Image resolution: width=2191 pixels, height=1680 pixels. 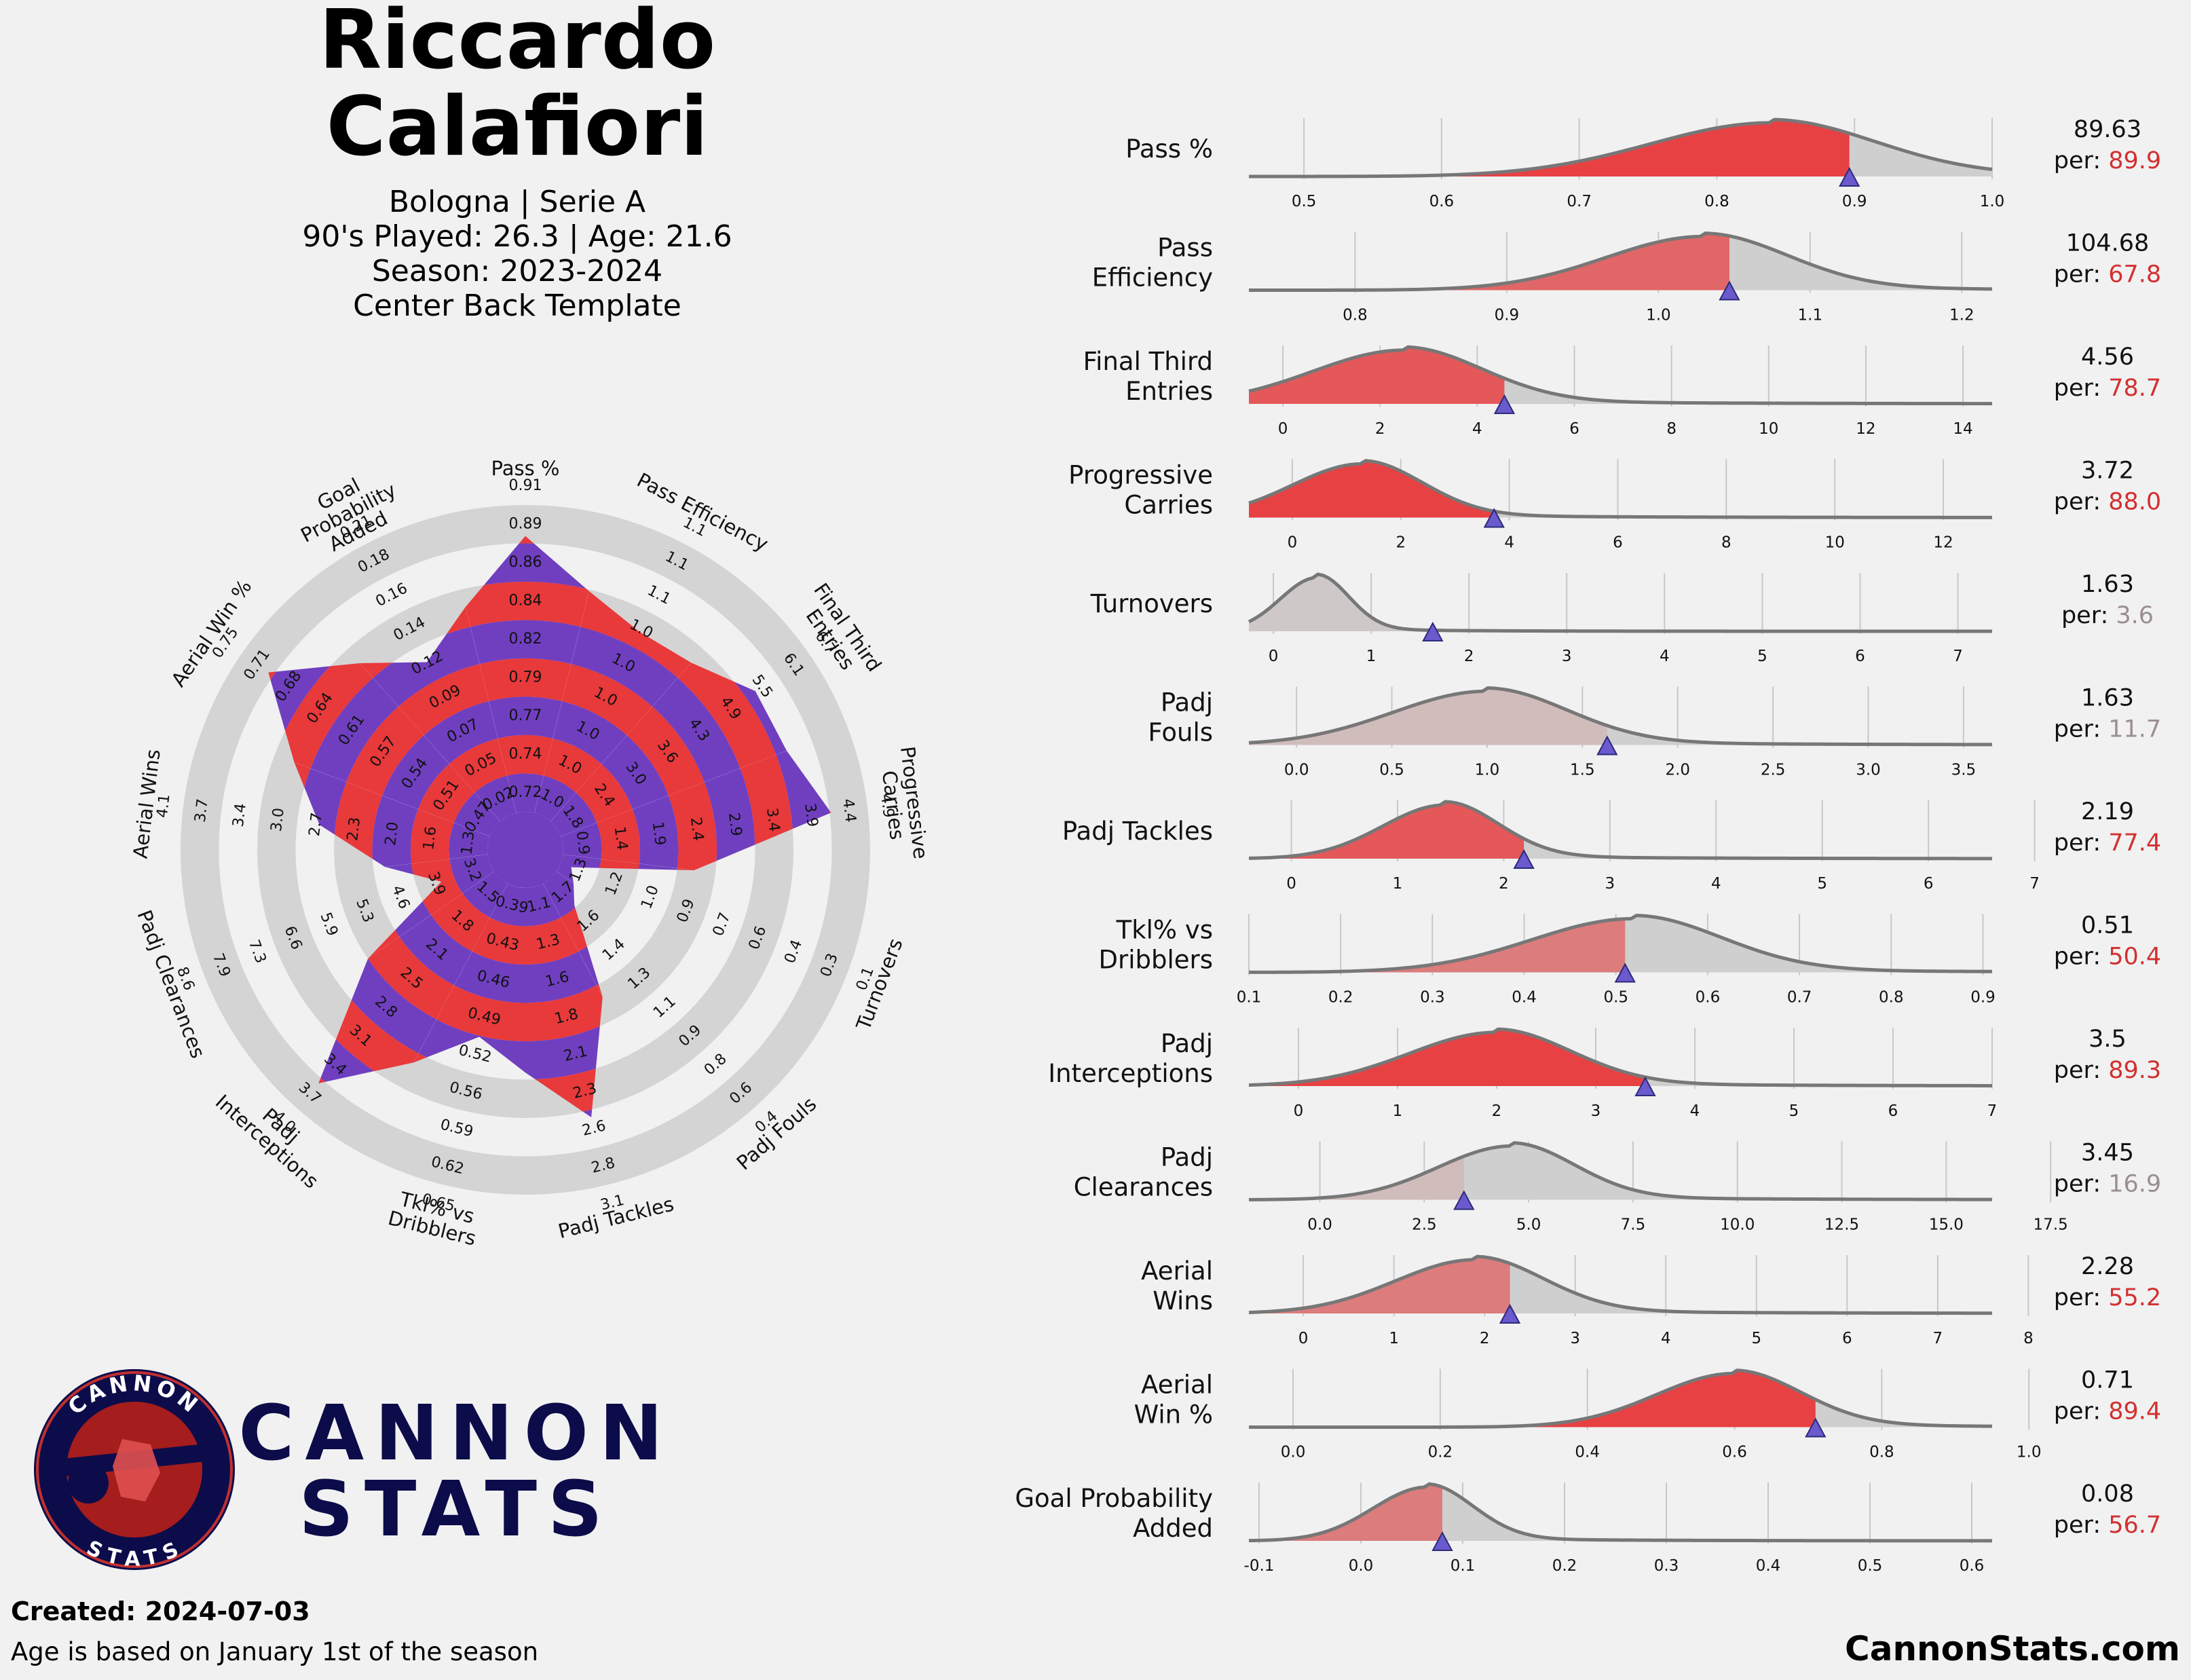 I want to click on density-metric-label: Padj Clearances, so click(x=1143, y=1172).